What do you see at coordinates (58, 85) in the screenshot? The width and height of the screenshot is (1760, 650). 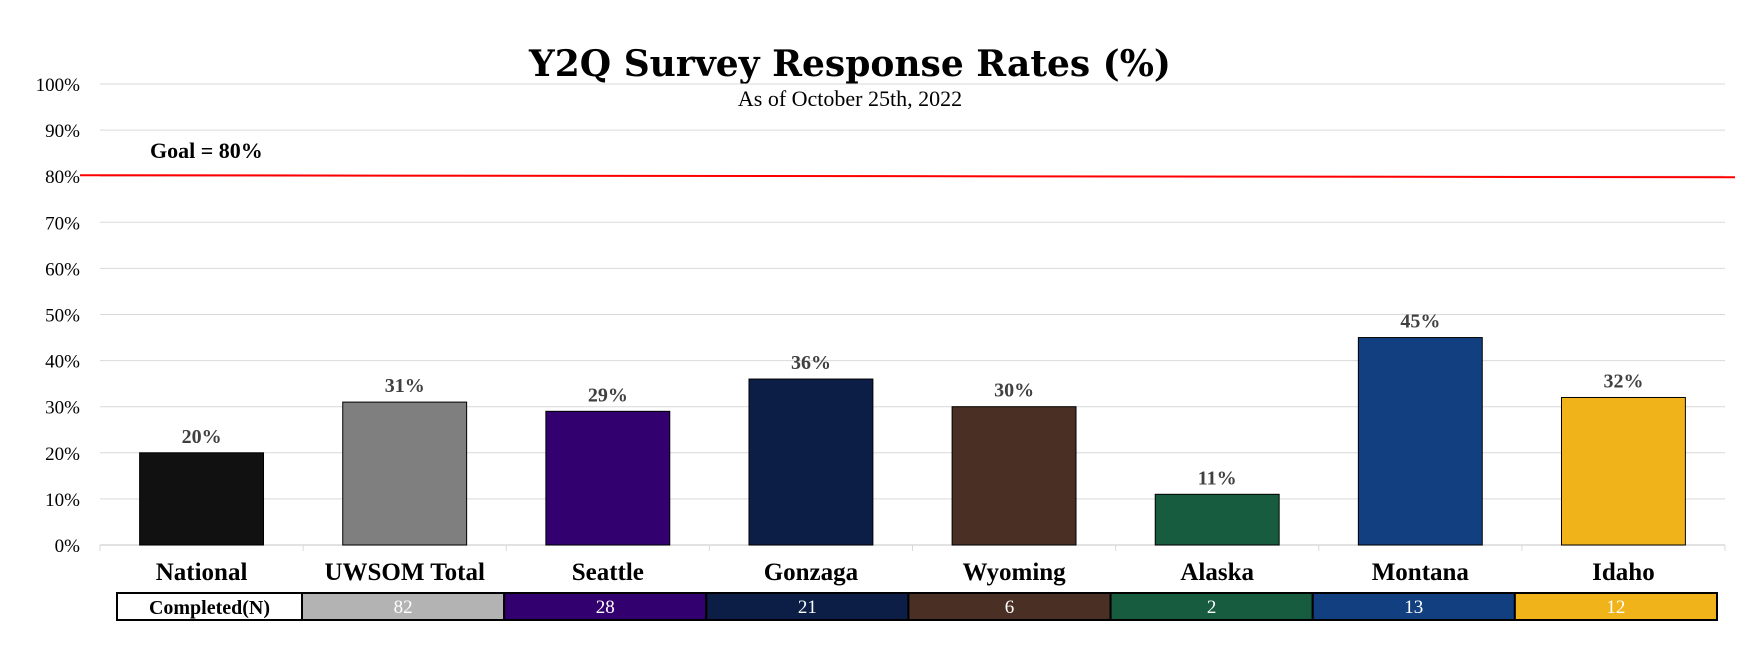 I see `y-tick-label: 100%` at bounding box center [58, 85].